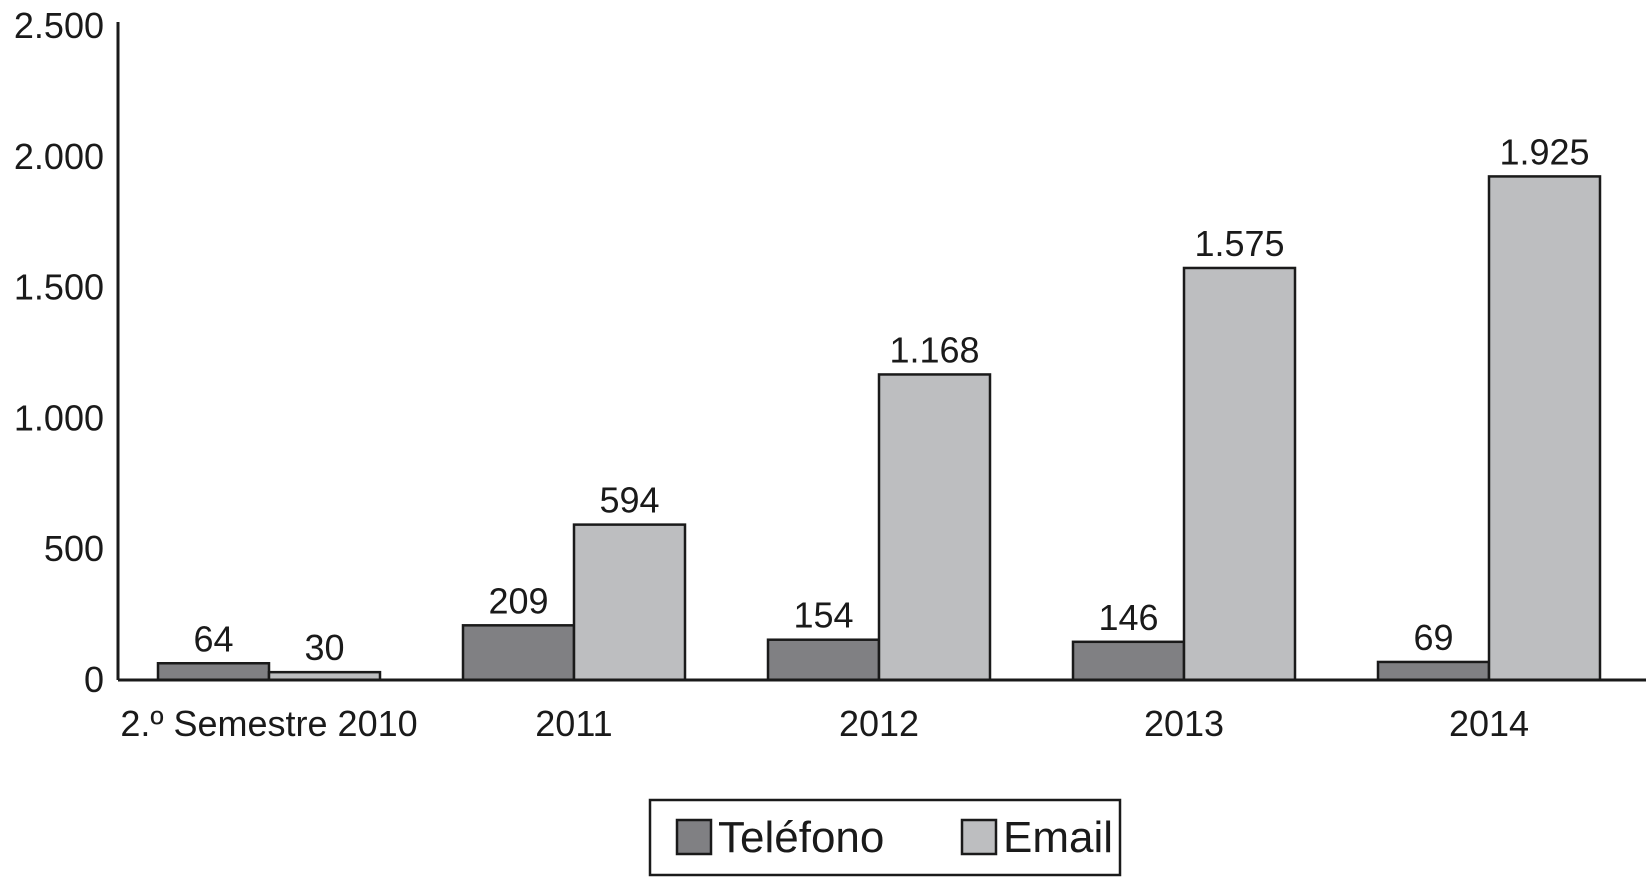 The width and height of the screenshot is (1646, 878). What do you see at coordinates (1544, 151) in the screenshot?
I see `data-label-email: 1.925` at bounding box center [1544, 151].